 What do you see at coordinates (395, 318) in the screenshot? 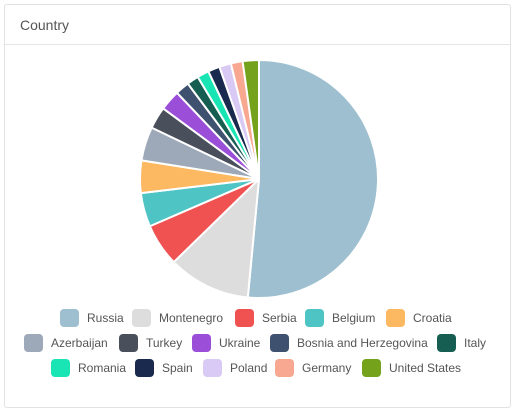
I see `legend-swatch-croatia` at bounding box center [395, 318].